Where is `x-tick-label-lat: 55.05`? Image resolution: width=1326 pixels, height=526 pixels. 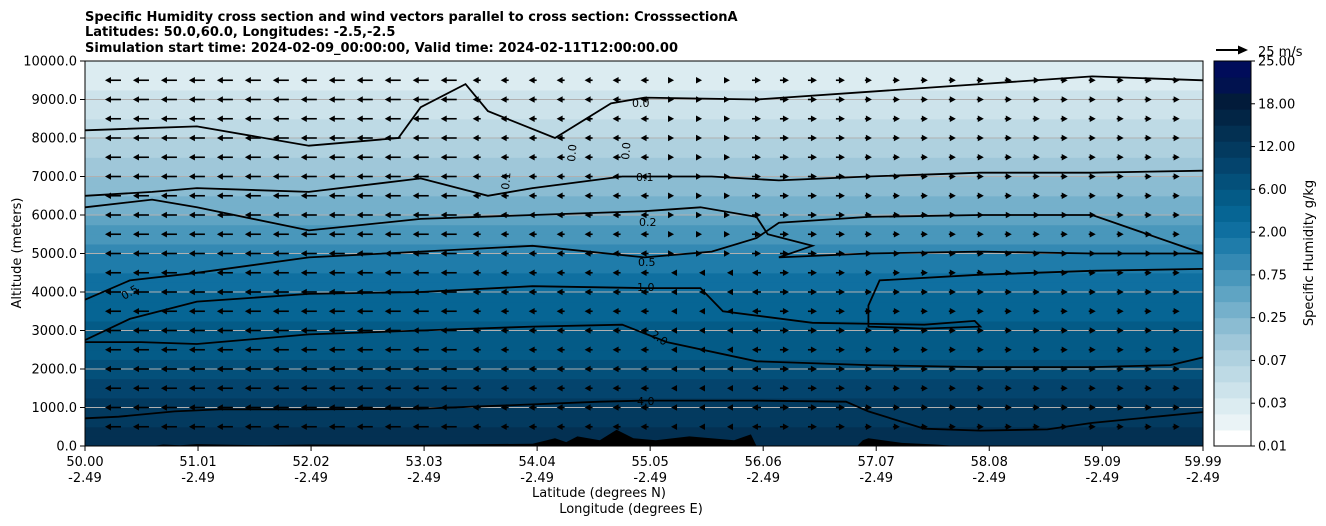
x-tick-label-lat: 55.05 is located at coordinates (650, 462).